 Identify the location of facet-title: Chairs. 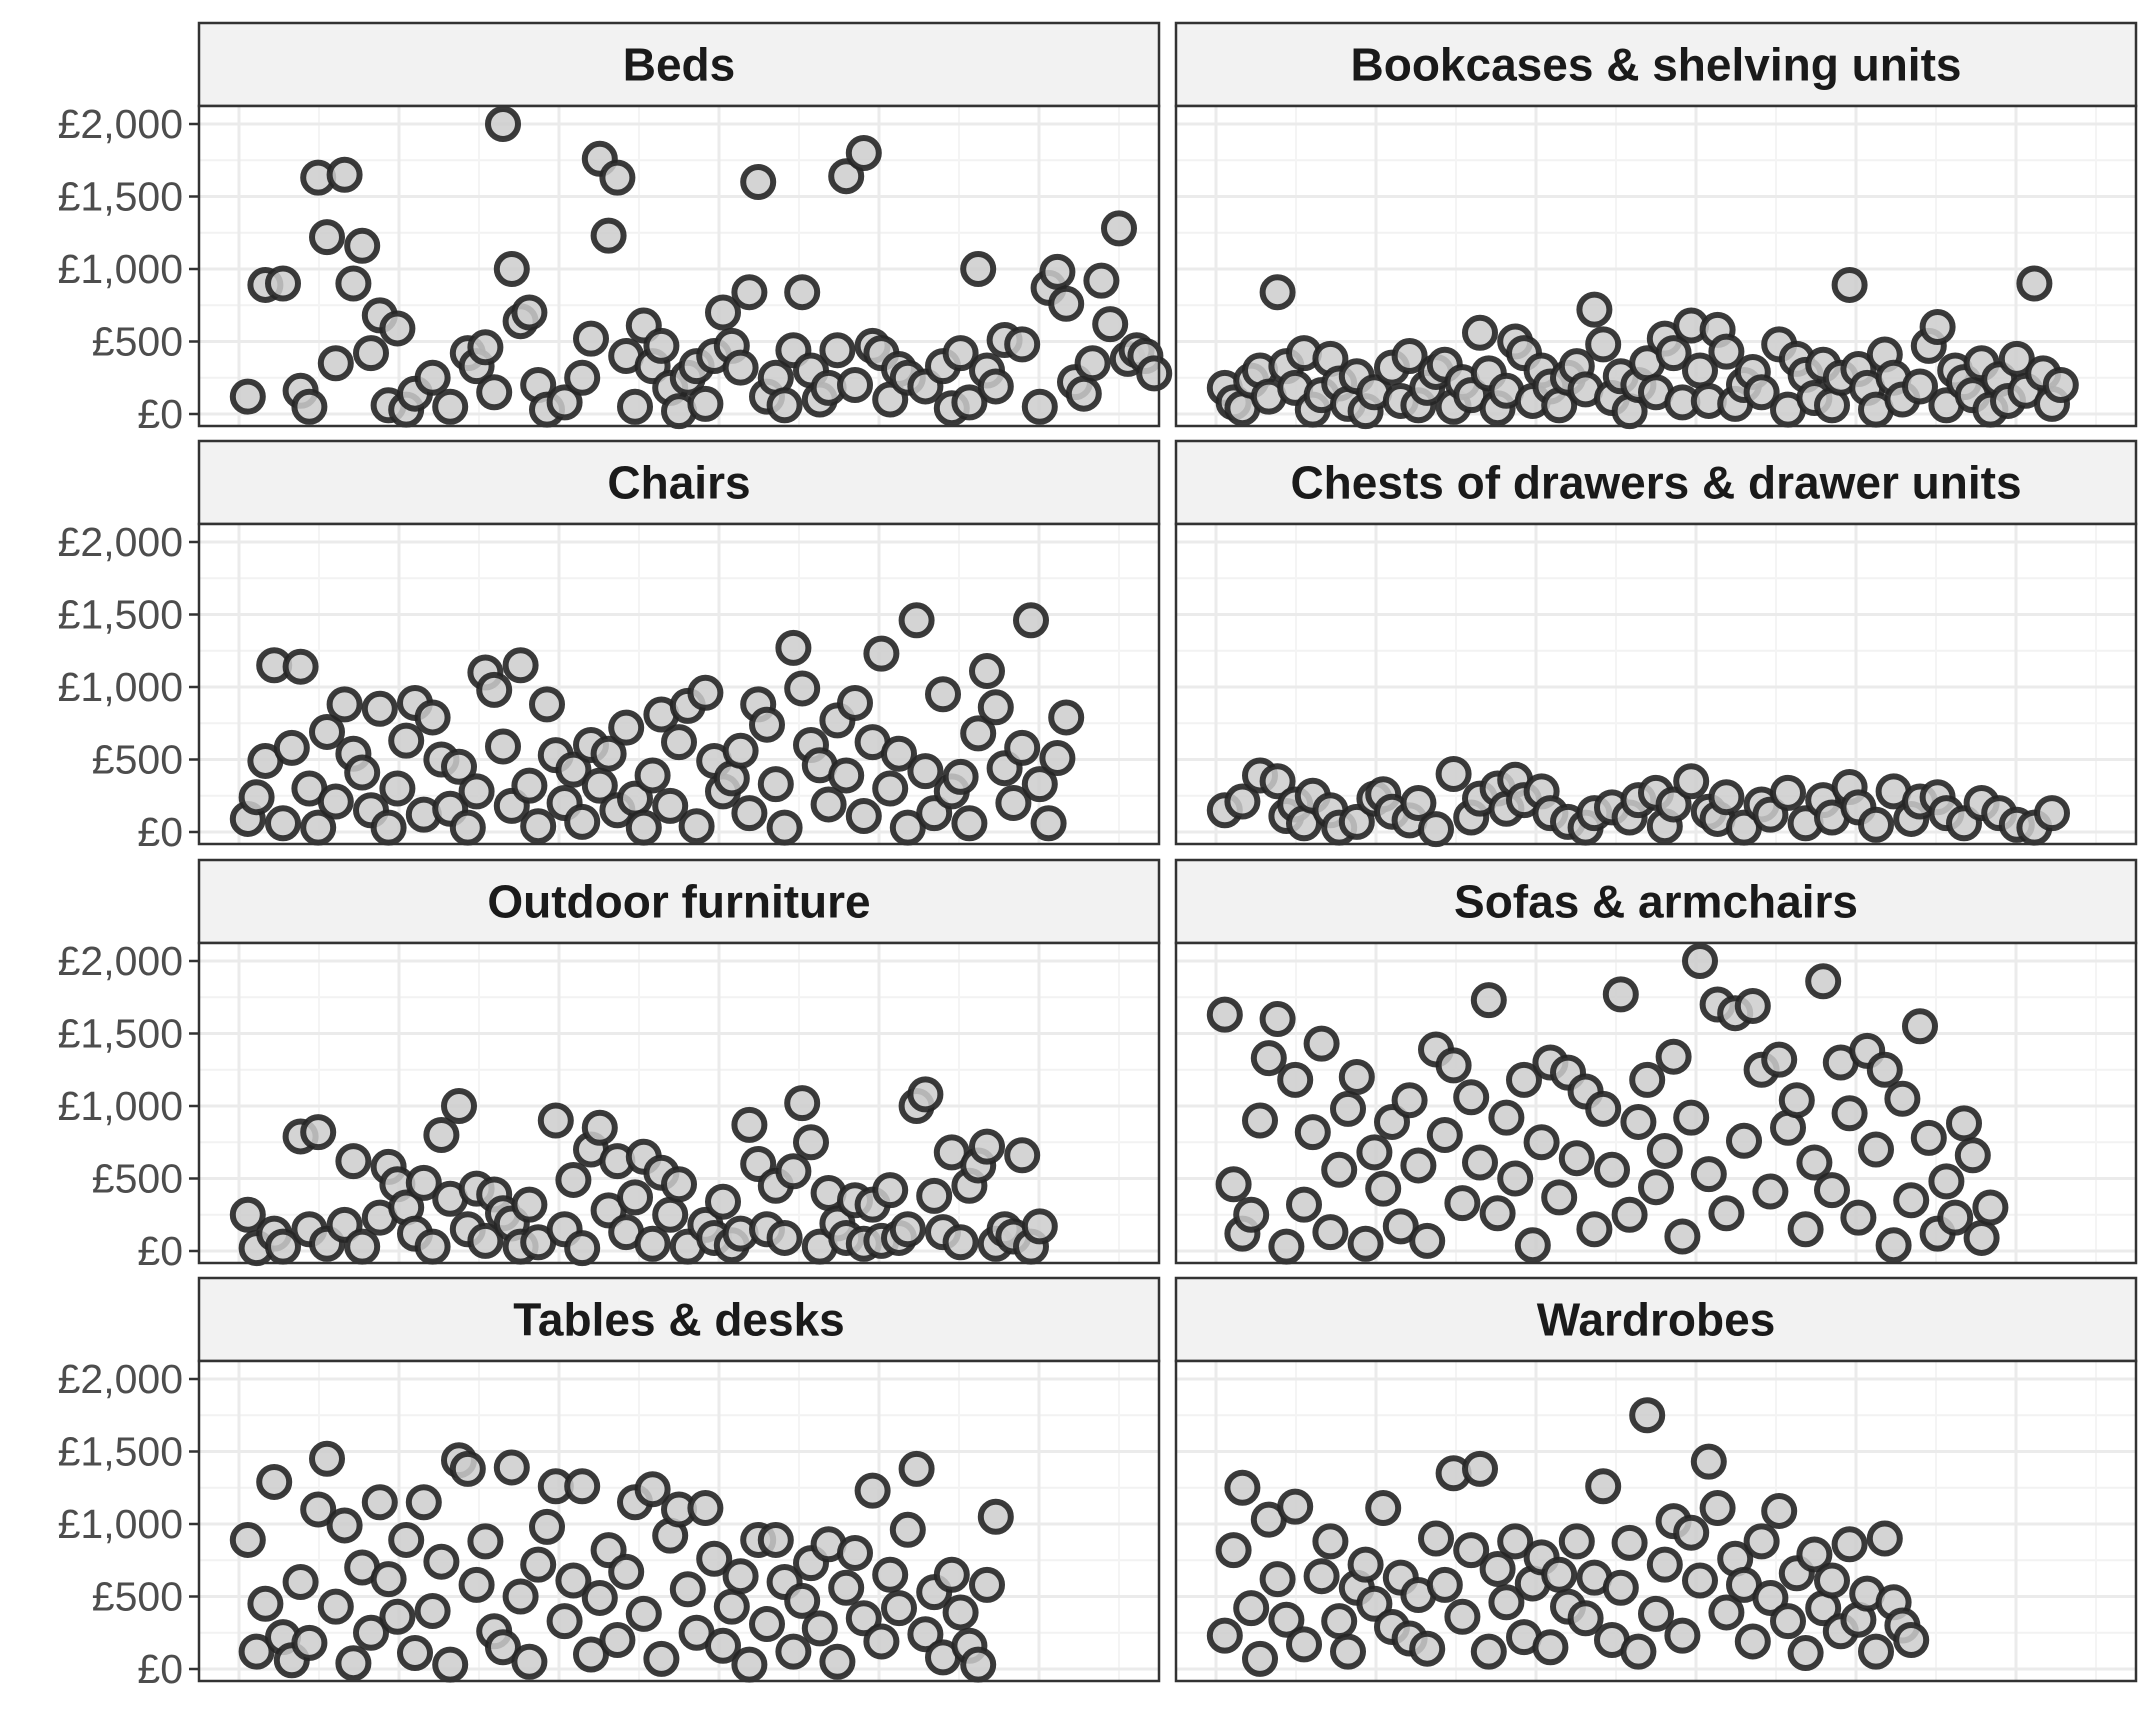
(678, 483).